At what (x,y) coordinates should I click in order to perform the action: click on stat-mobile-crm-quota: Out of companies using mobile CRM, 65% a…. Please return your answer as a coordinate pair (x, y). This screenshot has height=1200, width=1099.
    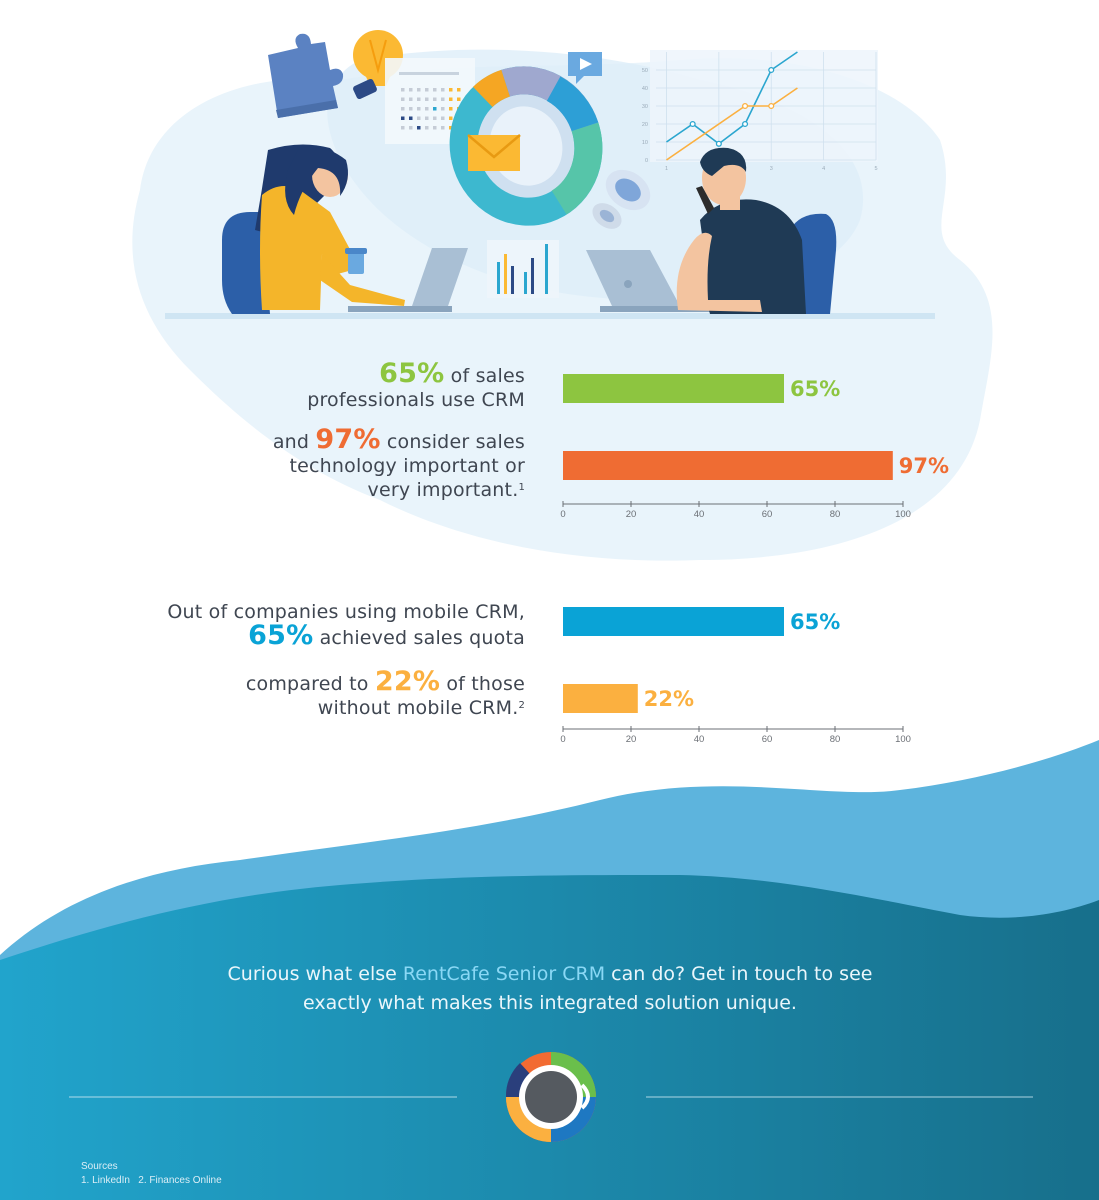
    Looking at the image, I should click on (332, 625).